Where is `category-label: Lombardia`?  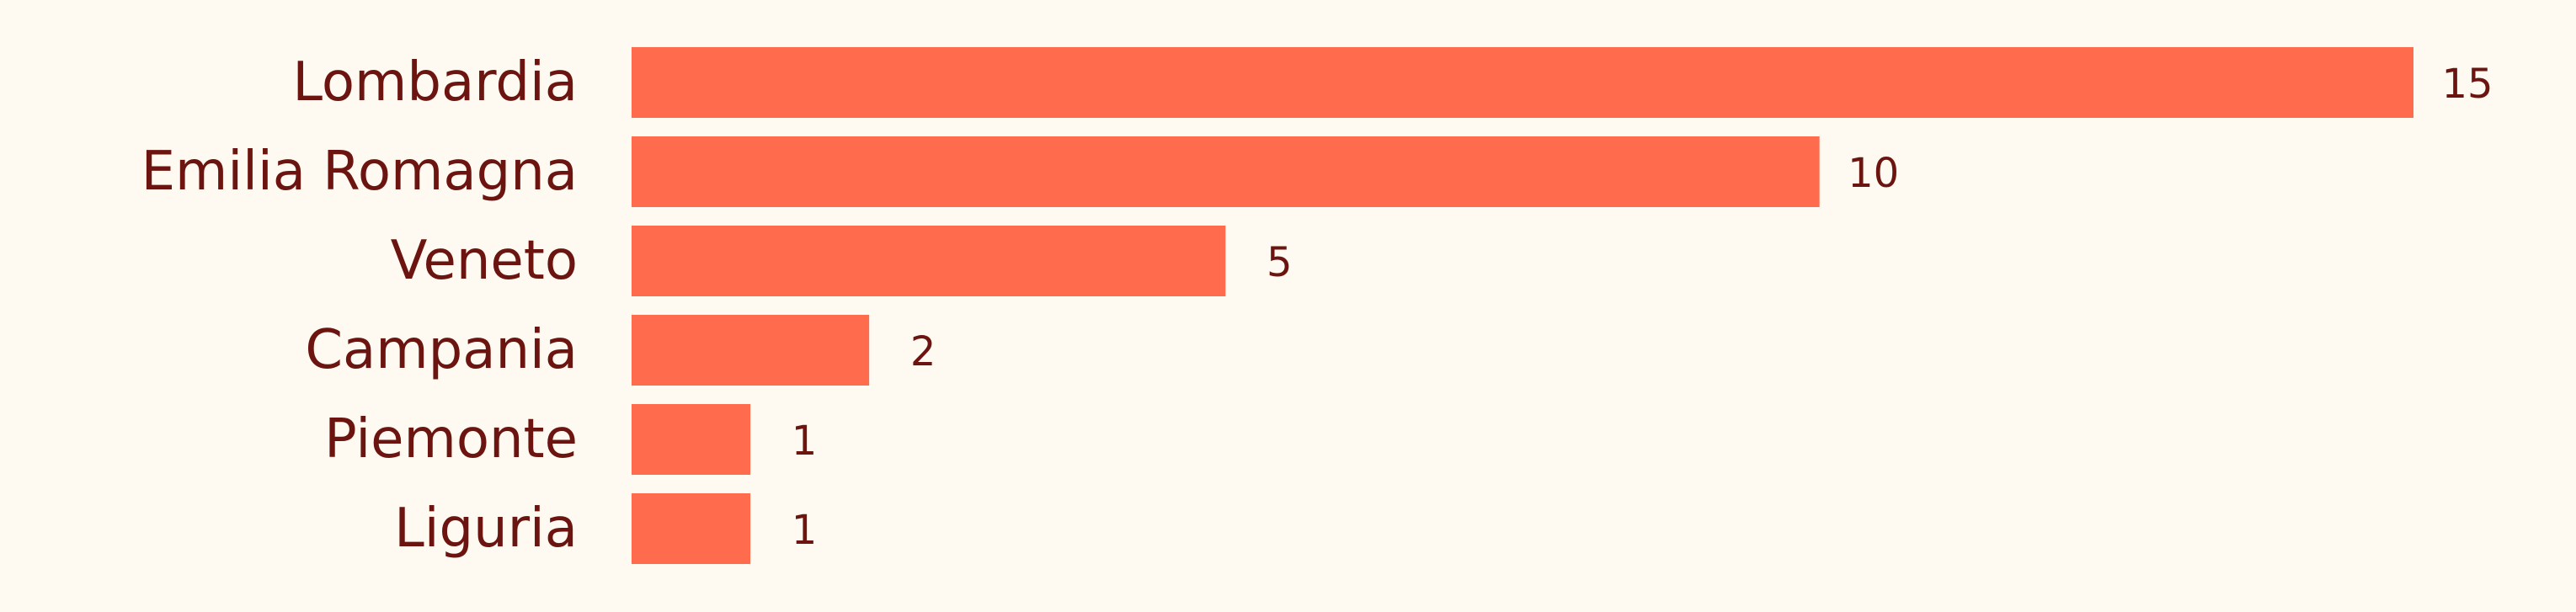
category-label: Lombardia is located at coordinates (435, 82).